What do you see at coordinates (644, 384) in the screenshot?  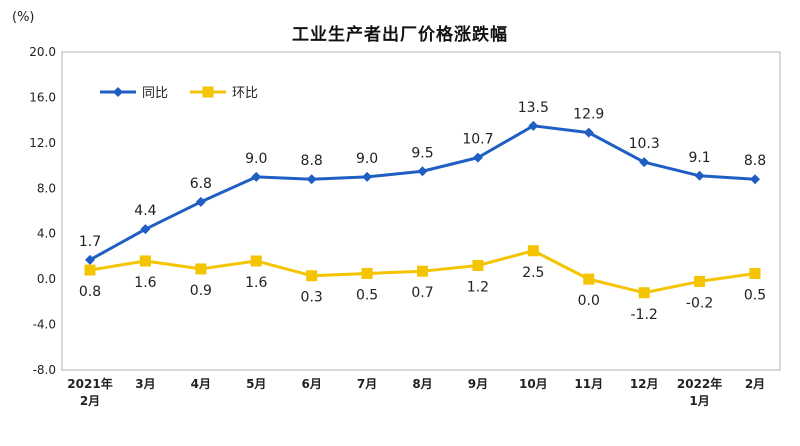 I see `x-tick-label: 12月` at bounding box center [644, 384].